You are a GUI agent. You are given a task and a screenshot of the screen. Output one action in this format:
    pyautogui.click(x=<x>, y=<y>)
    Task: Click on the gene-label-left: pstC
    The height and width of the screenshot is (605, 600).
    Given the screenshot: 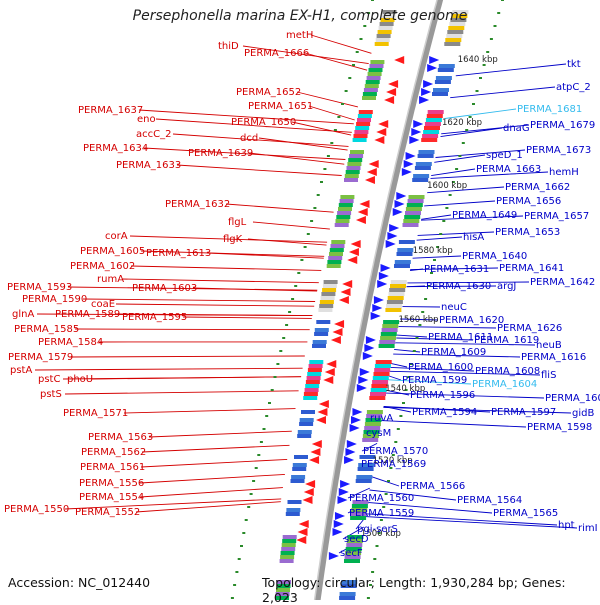 What is the action you would take?
    pyautogui.click(x=49, y=379)
    